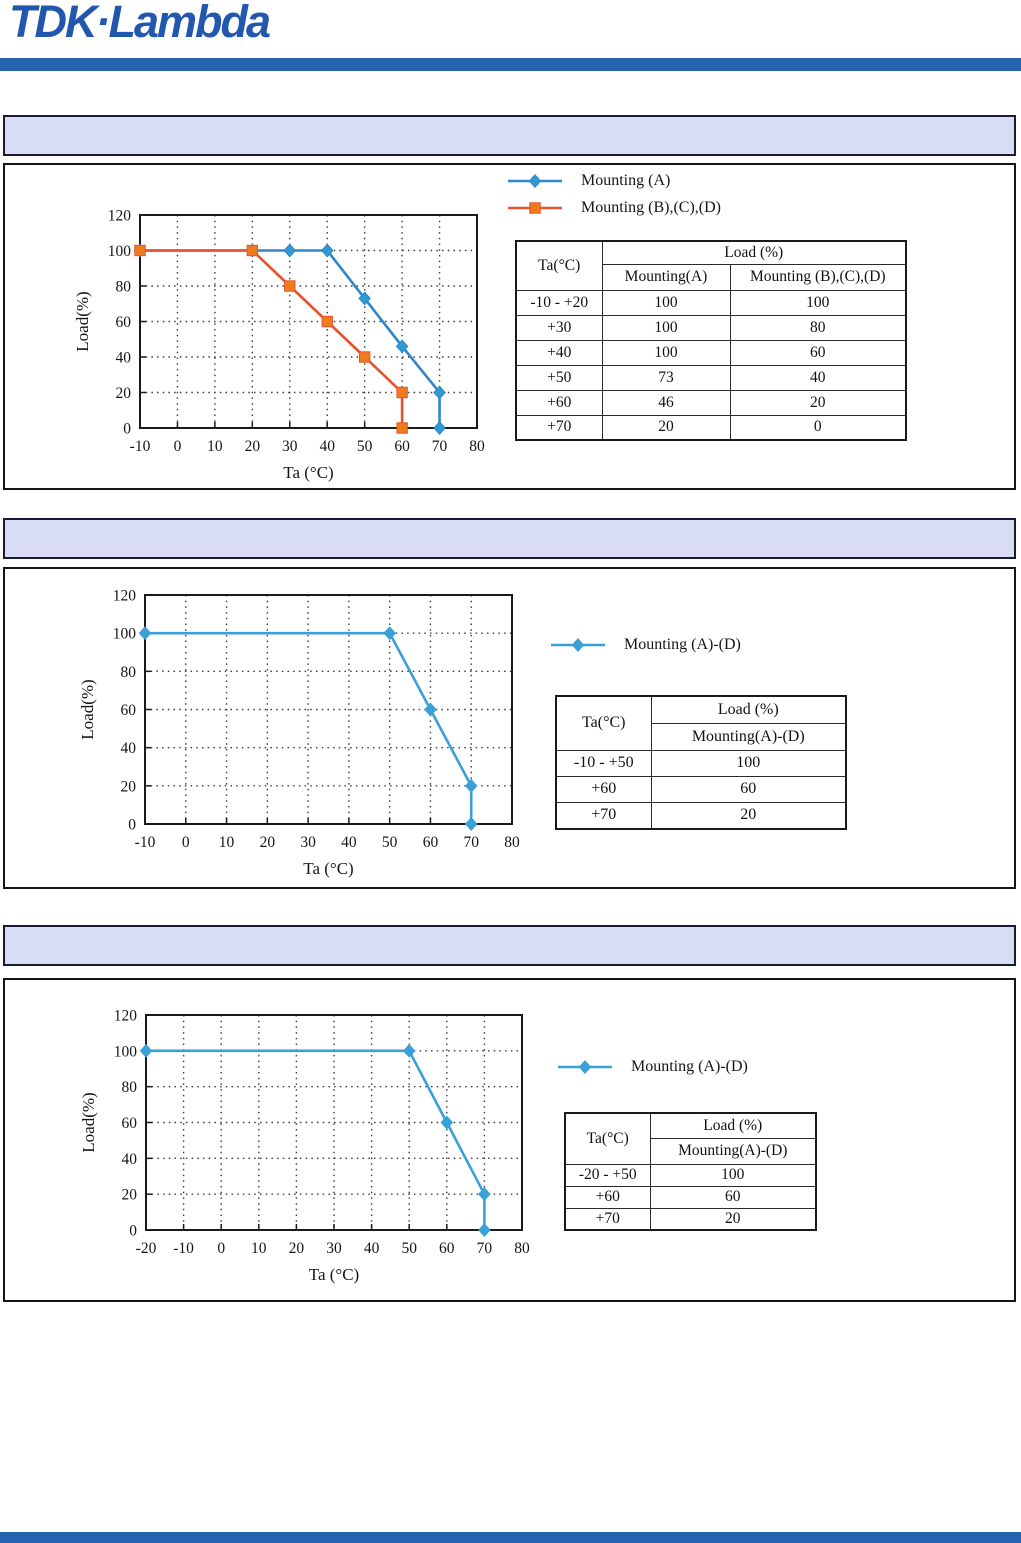  I want to click on table-row: +40 100 60, so click(711, 352).